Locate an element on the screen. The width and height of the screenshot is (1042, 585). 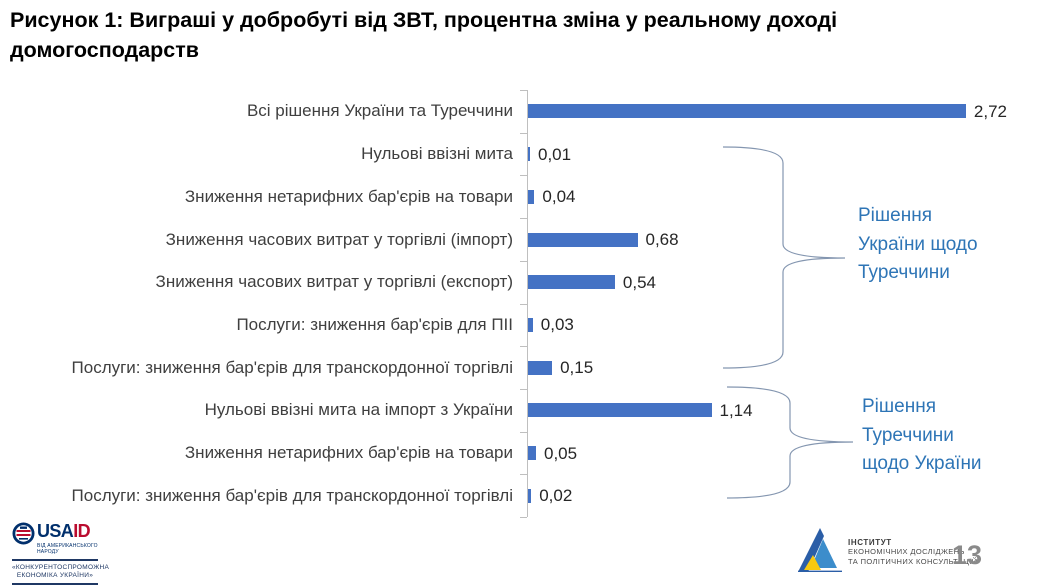
brace-annotation: Рішення України щодо Туреччини is located at coordinates (918, 245).